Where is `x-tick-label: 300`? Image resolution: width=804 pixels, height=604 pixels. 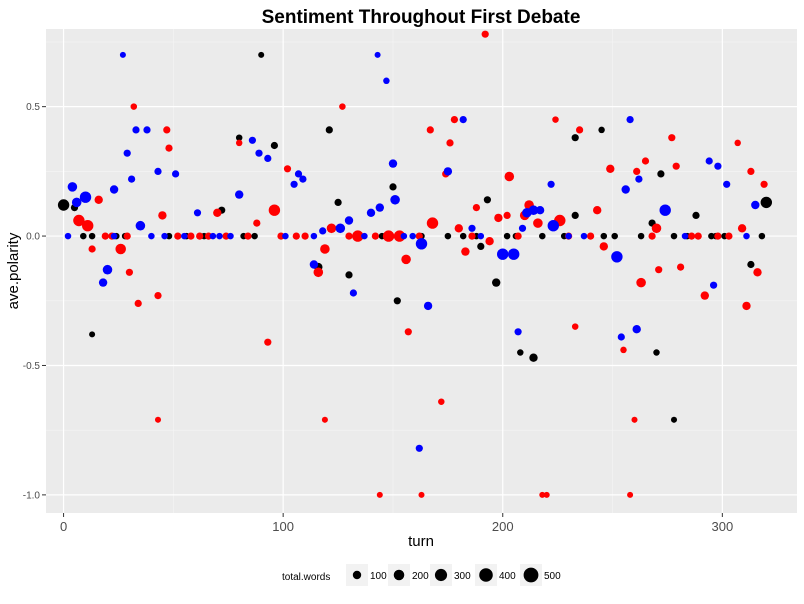
x-tick-label: 300 is located at coordinates (722, 526).